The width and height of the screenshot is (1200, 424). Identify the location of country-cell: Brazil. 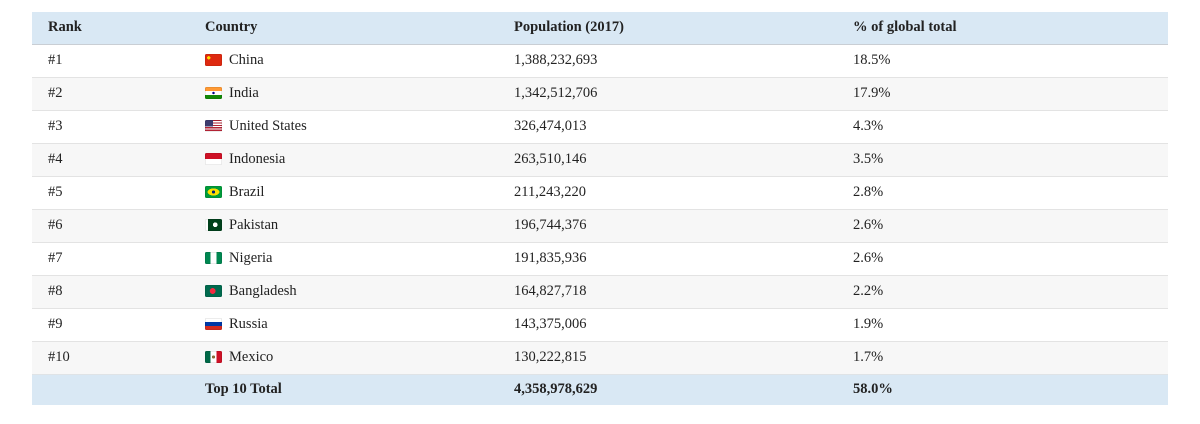
(343, 192).